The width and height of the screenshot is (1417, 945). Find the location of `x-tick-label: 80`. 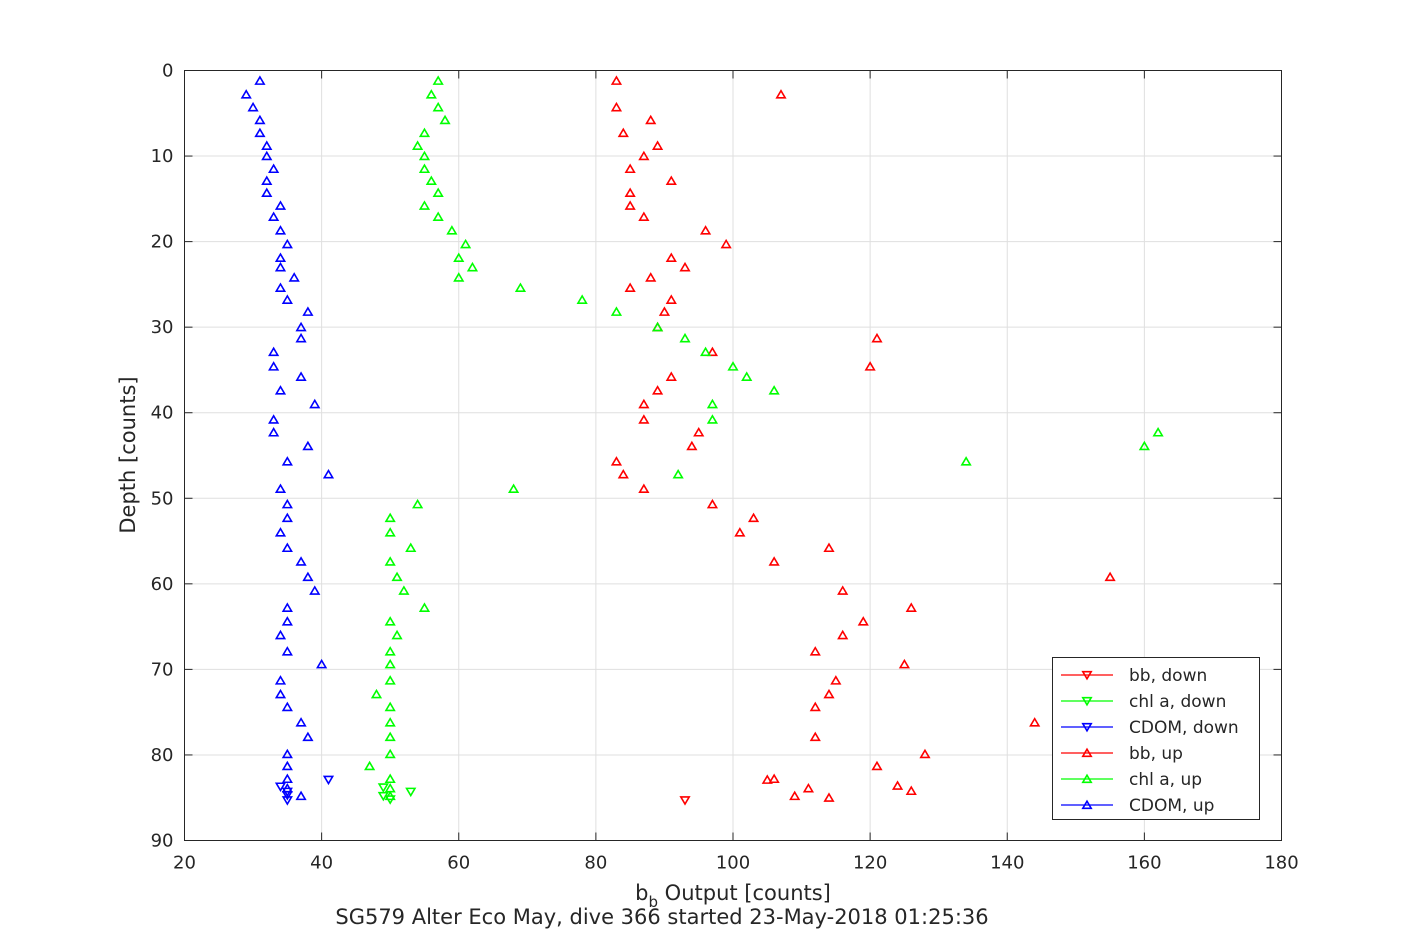

x-tick-label: 80 is located at coordinates (595, 863).